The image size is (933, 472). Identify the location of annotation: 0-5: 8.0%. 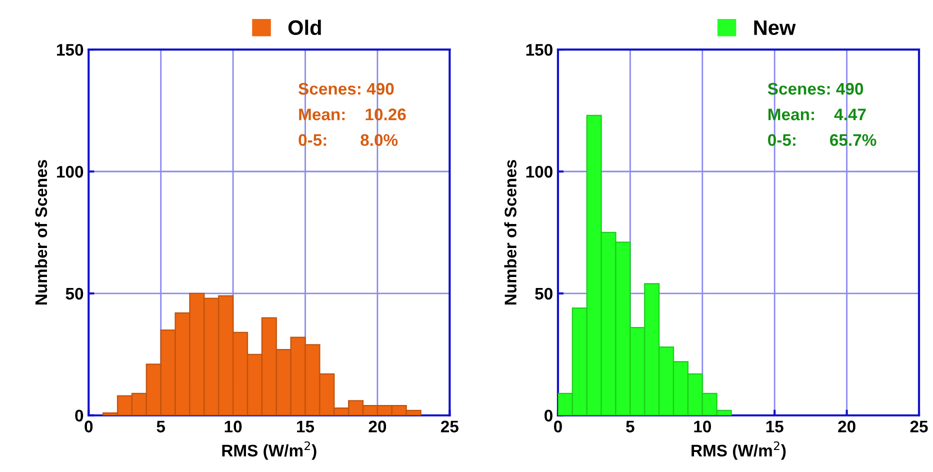
(348, 140).